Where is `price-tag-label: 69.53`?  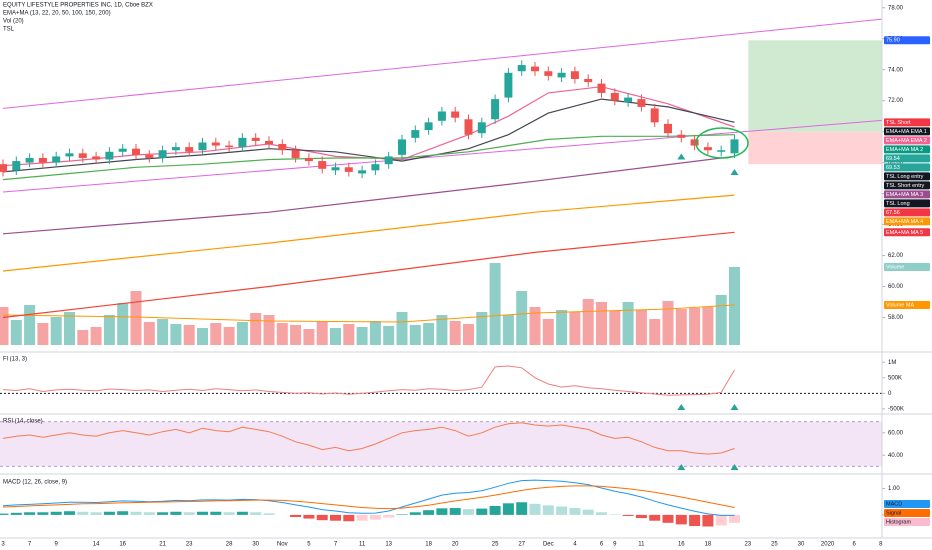
price-tag-label: 69.53 is located at coordinates (893, 168).